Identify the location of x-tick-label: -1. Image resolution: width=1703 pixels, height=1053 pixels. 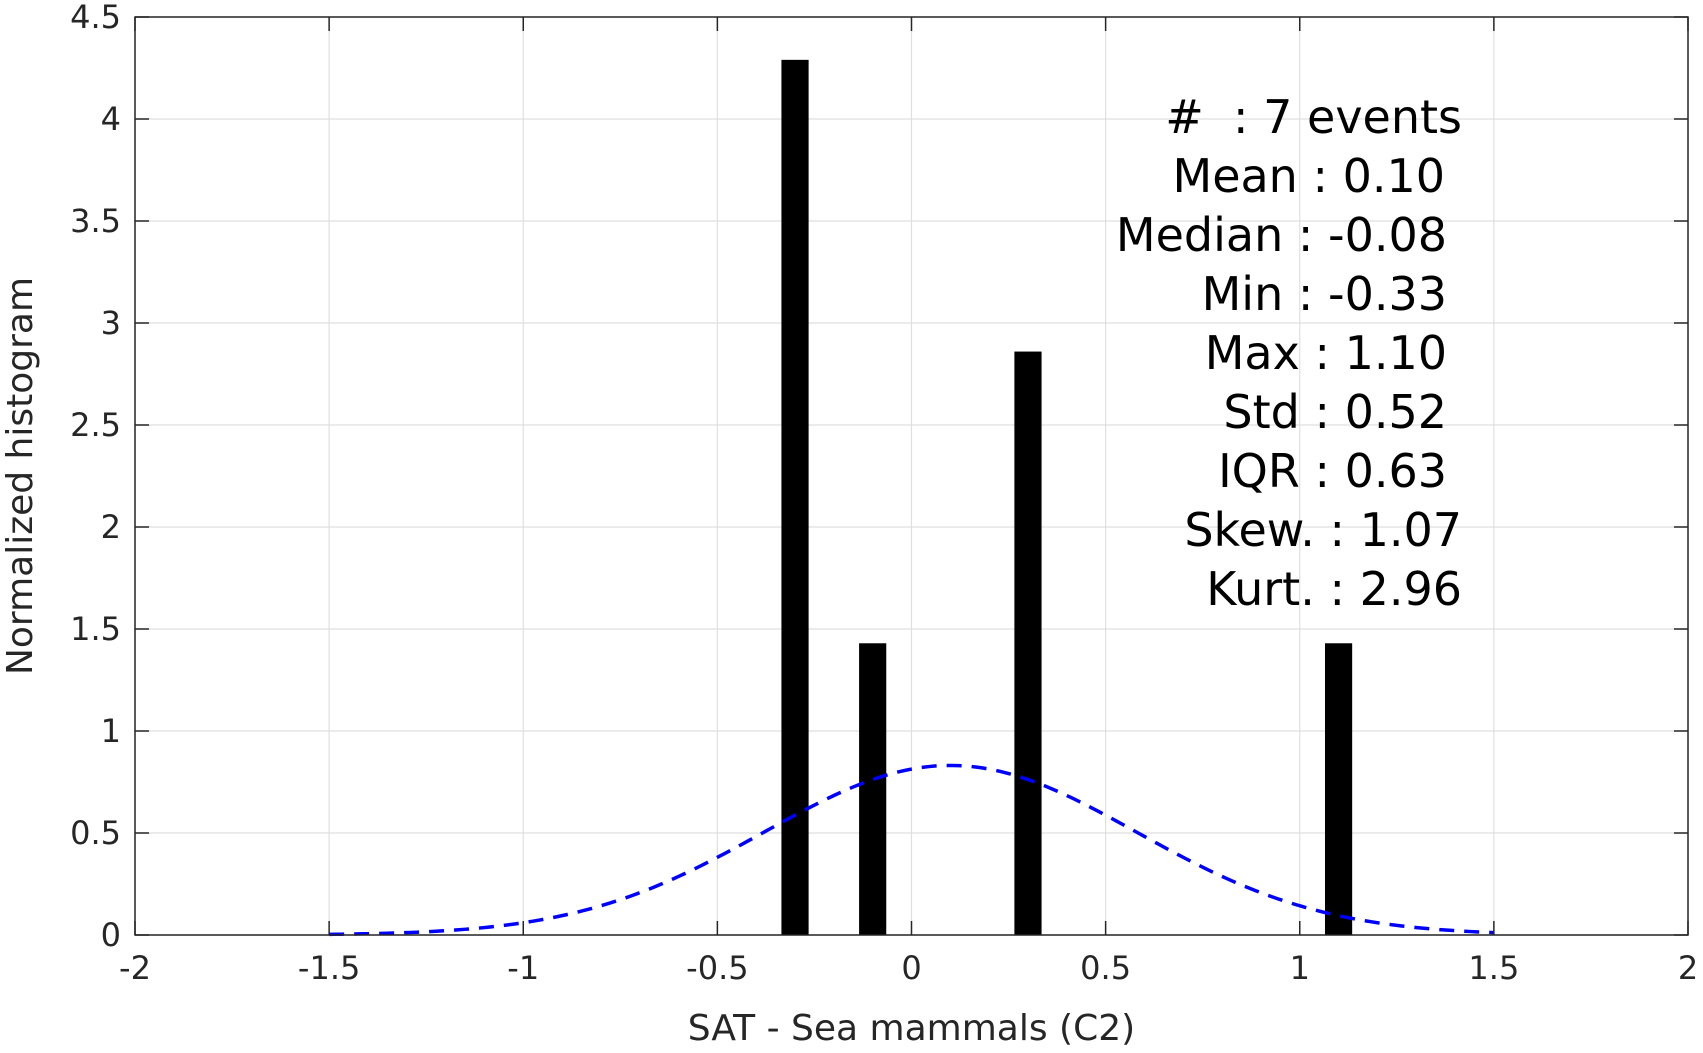
(523, 968).